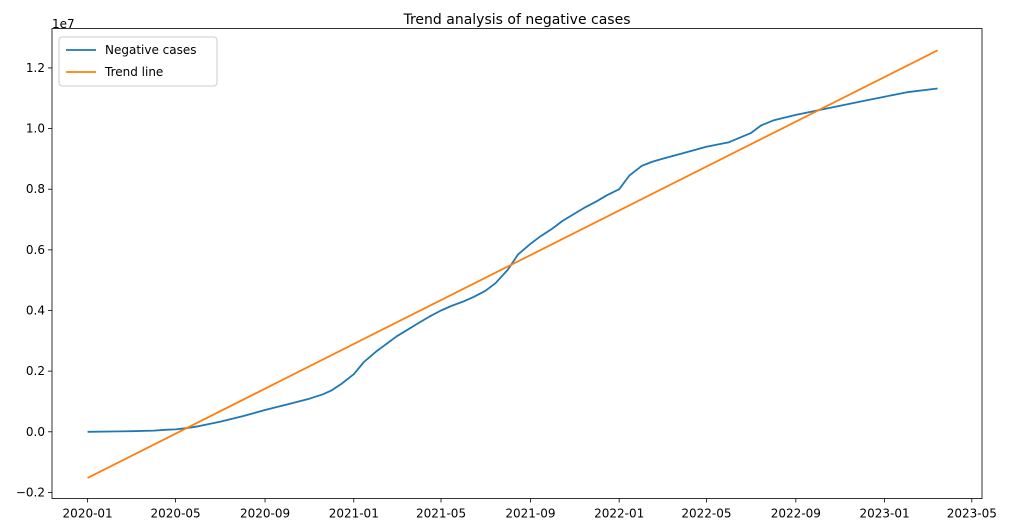 The width and height of the screenshot is (1013, 528). What do you see at coordinates (176, 514) in the screenshot?
I see `x-tick-label: 2020-05` at bounding box center [176, 514].